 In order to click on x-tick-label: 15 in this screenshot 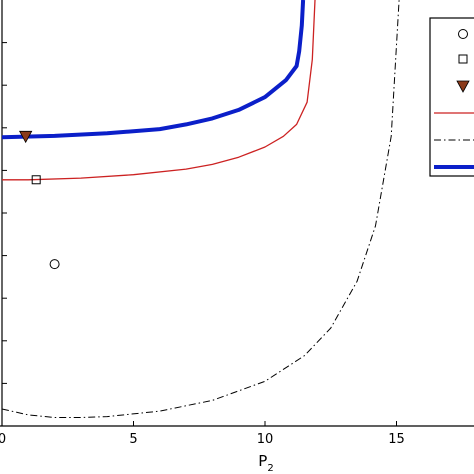, I will do `click(396, 439)`.